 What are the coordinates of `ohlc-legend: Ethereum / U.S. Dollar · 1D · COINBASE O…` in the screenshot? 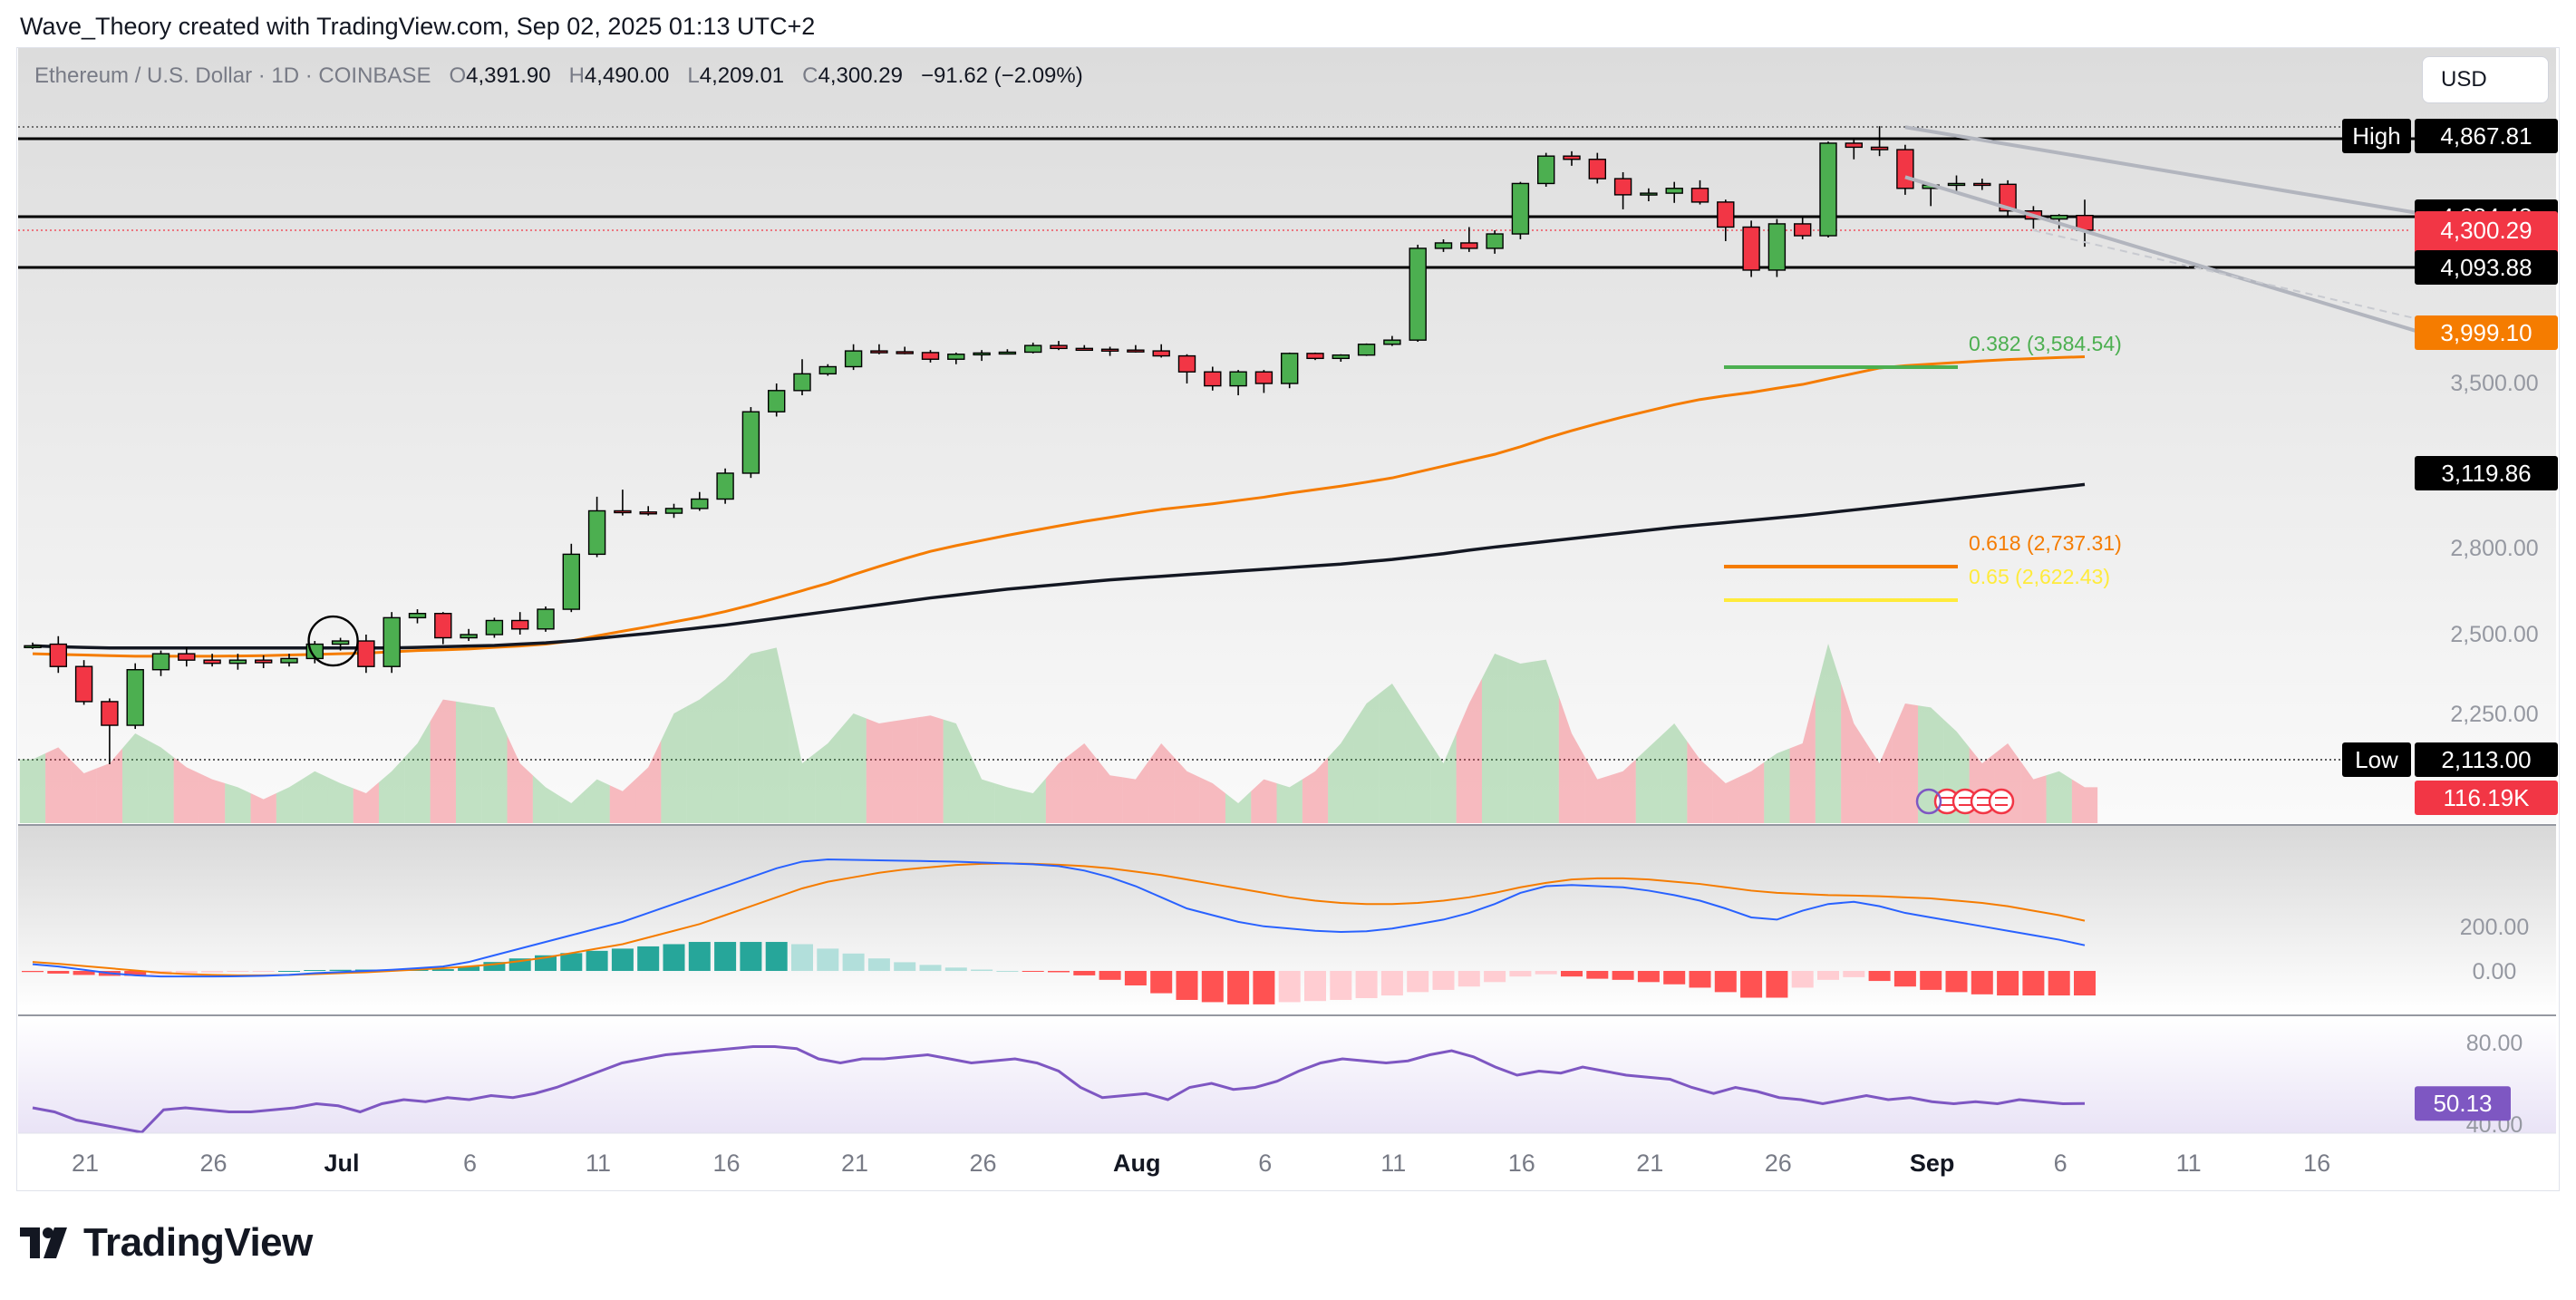 It's located at (558, 76).